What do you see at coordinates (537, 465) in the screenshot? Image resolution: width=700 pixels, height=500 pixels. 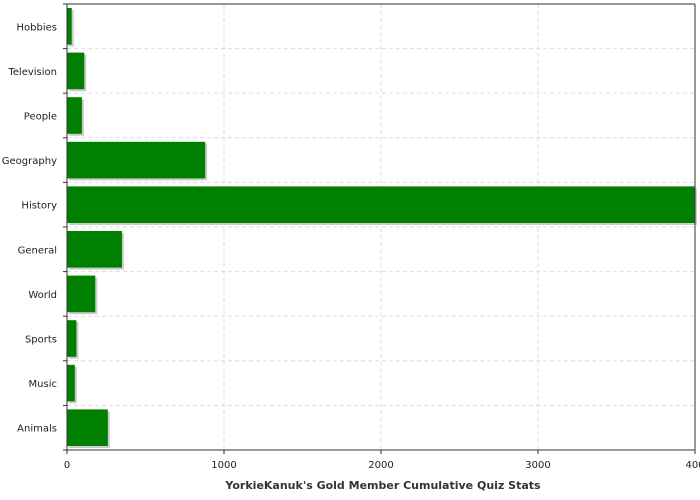 I see `x-tick-label: 3000` at bounding box center [537, 465].